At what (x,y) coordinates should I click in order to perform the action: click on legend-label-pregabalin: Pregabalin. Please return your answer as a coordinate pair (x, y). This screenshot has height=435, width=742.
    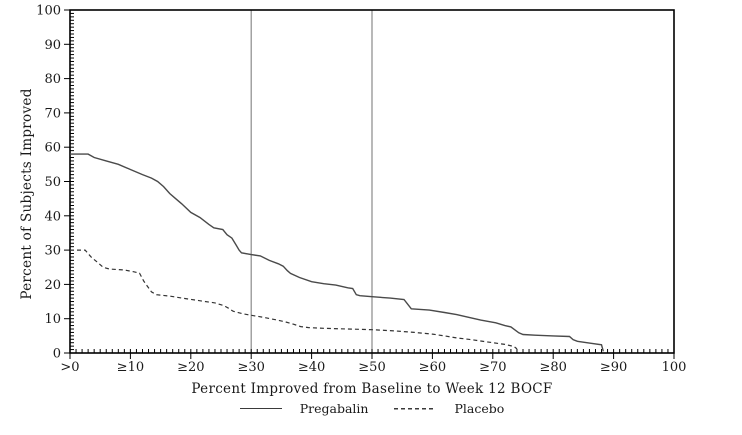
    Looking at the image, I should click on (334, 408).